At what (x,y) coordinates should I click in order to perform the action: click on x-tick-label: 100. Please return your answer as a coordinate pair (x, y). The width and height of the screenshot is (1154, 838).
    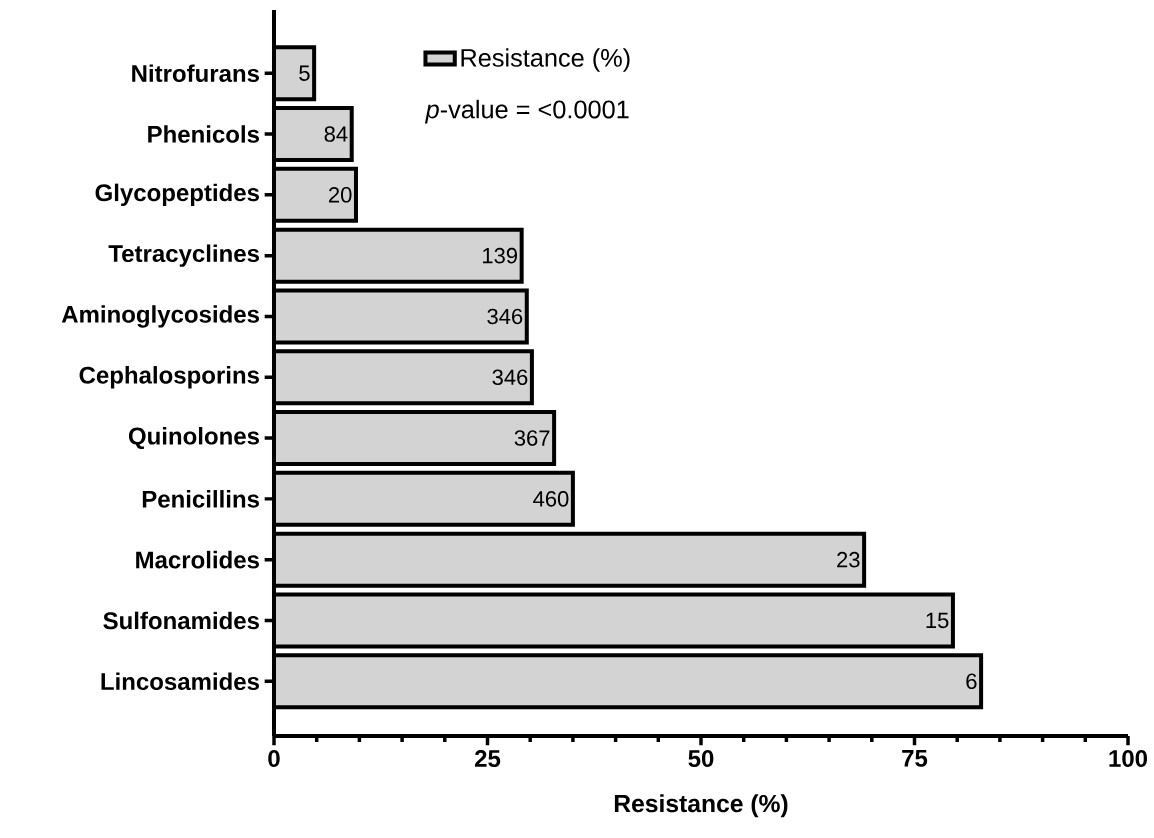
    Looking at the image, I should click on (1128, 759).